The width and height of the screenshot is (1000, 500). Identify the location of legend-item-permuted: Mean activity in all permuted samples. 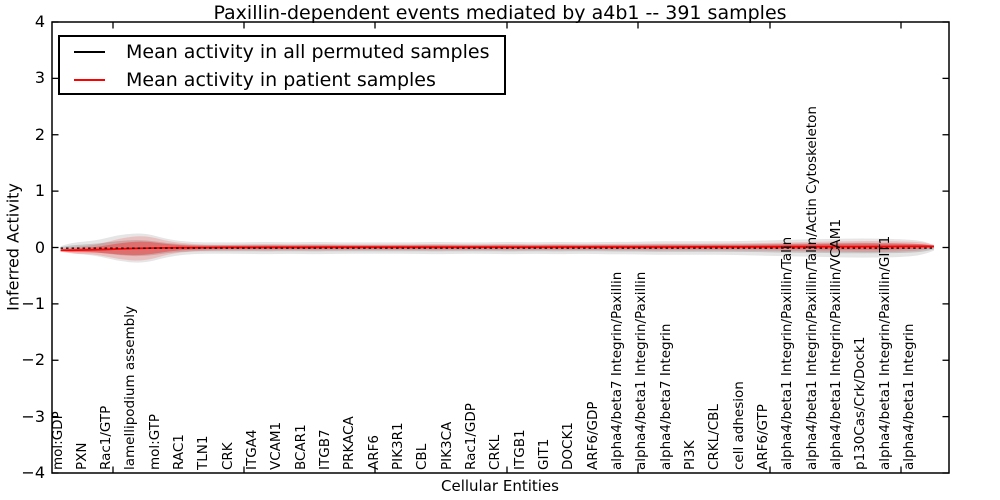
(282, 52).